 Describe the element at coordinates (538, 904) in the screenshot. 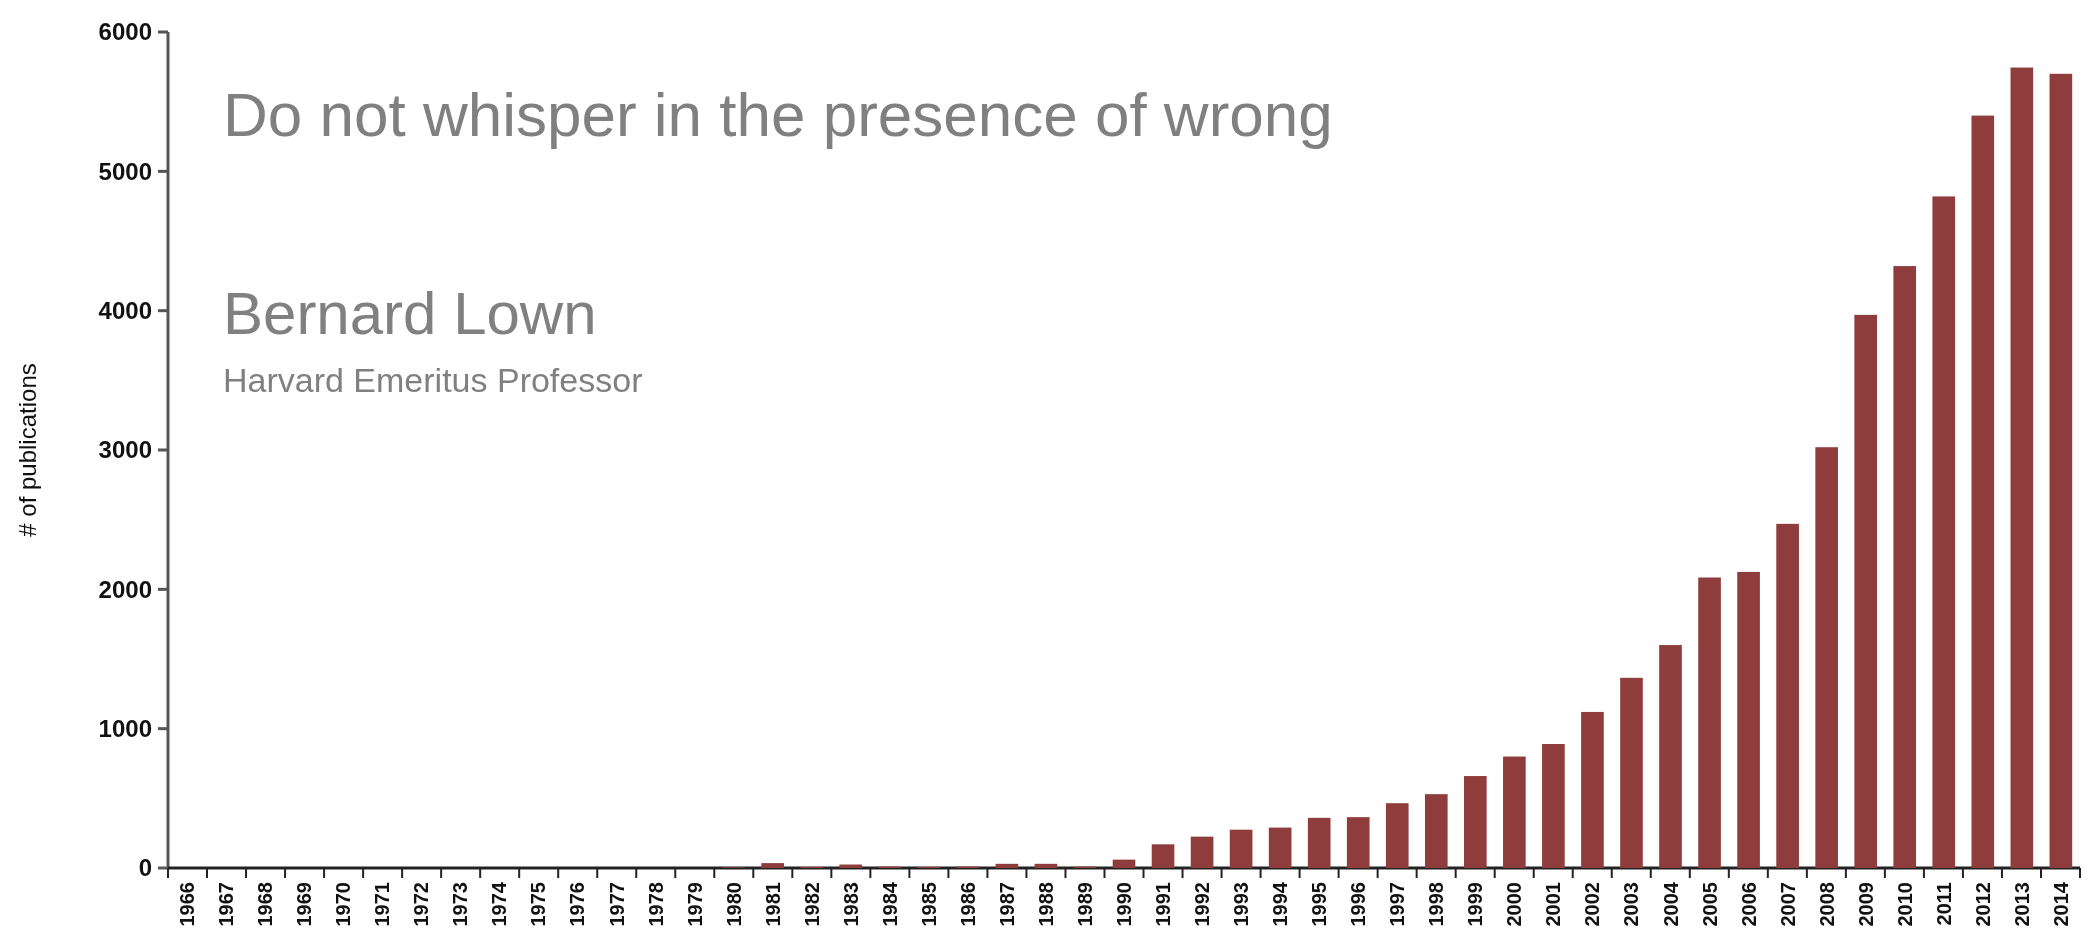

I see `x-tick-label: 1975` at that location.